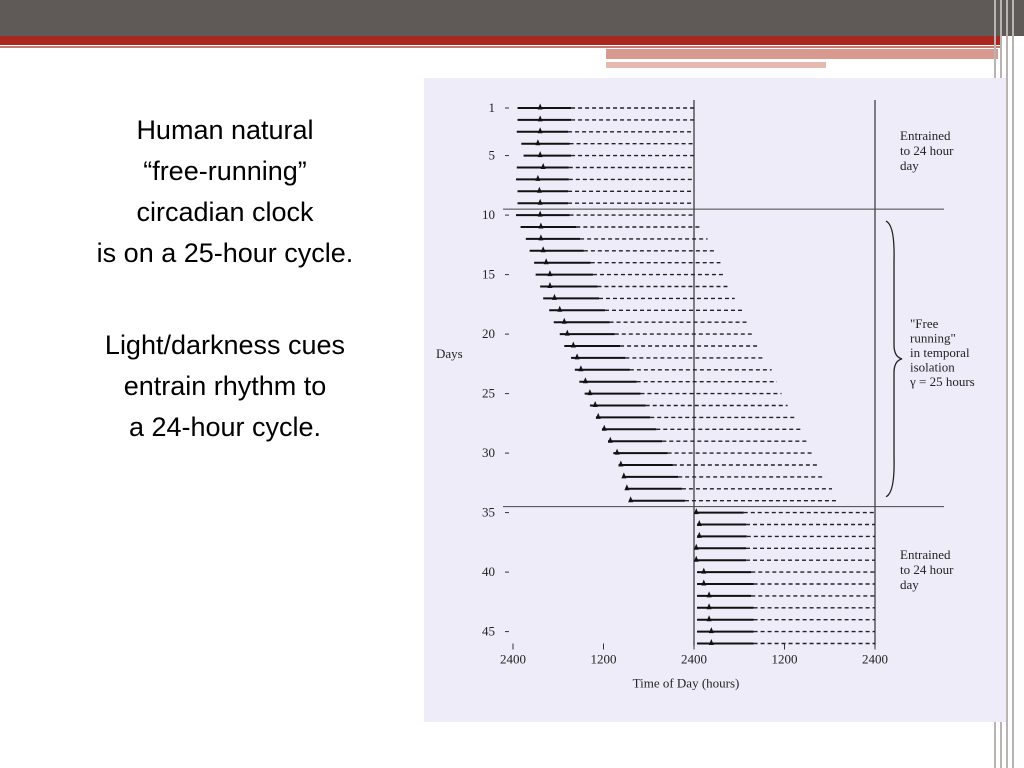 The height and width of the screenshot is (768, 1024). Describe the element at coordinates (716, 65) in the screenshot. I see `accent-strip-lower` at that location.